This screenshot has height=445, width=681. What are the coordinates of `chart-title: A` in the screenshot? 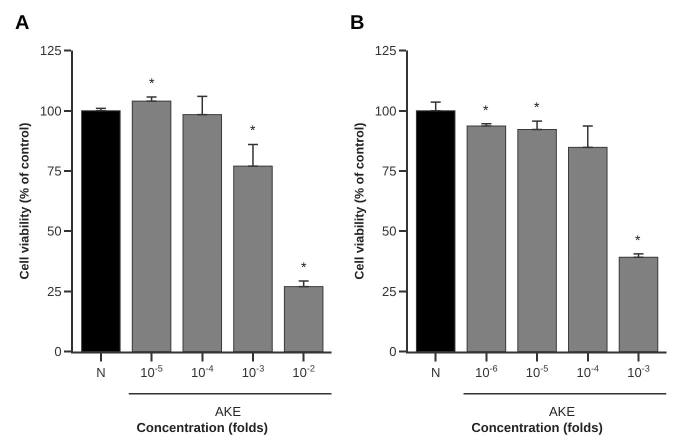 It's located at (22, 23).